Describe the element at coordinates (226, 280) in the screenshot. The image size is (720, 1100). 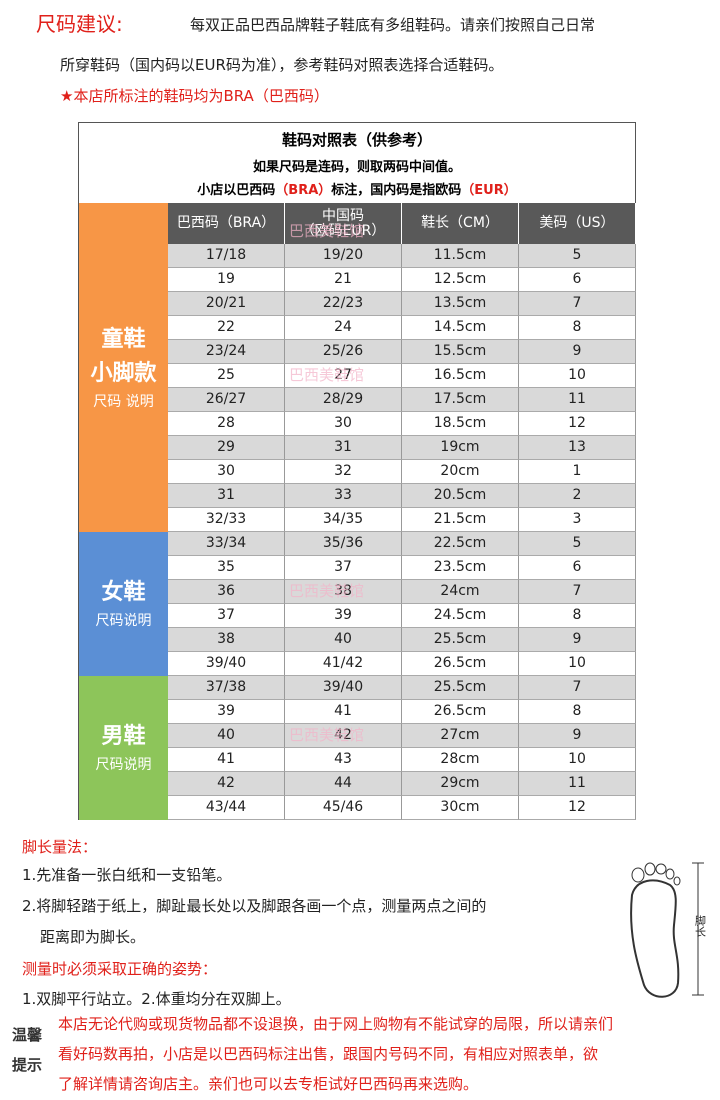
I see `size-cell: 19` at that location.